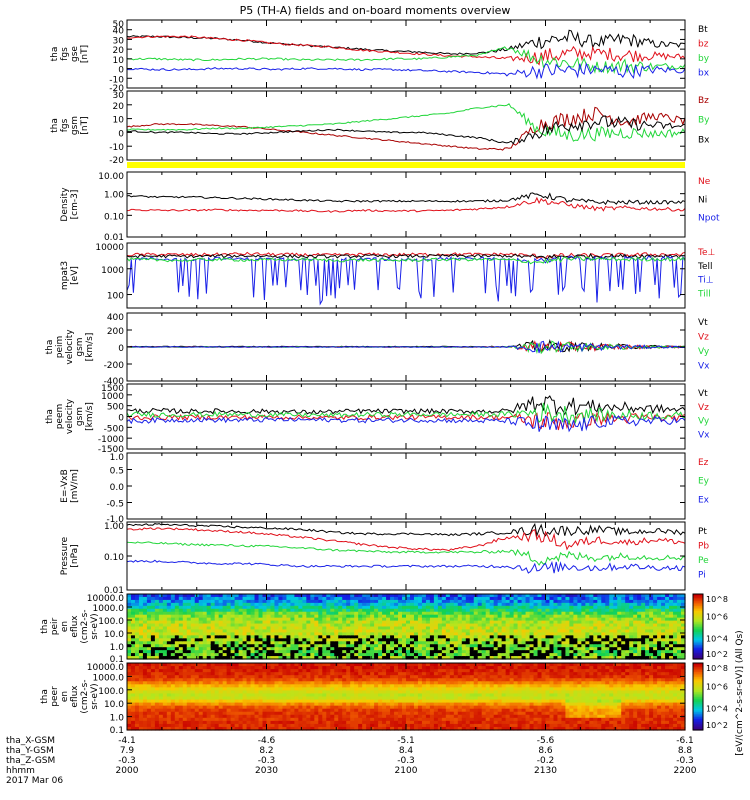 This screenshot has width=750, height=800. Describe the element at coordinates (685, 751) in the screenshot. I see `xaxis-value: 8.8` at that location.